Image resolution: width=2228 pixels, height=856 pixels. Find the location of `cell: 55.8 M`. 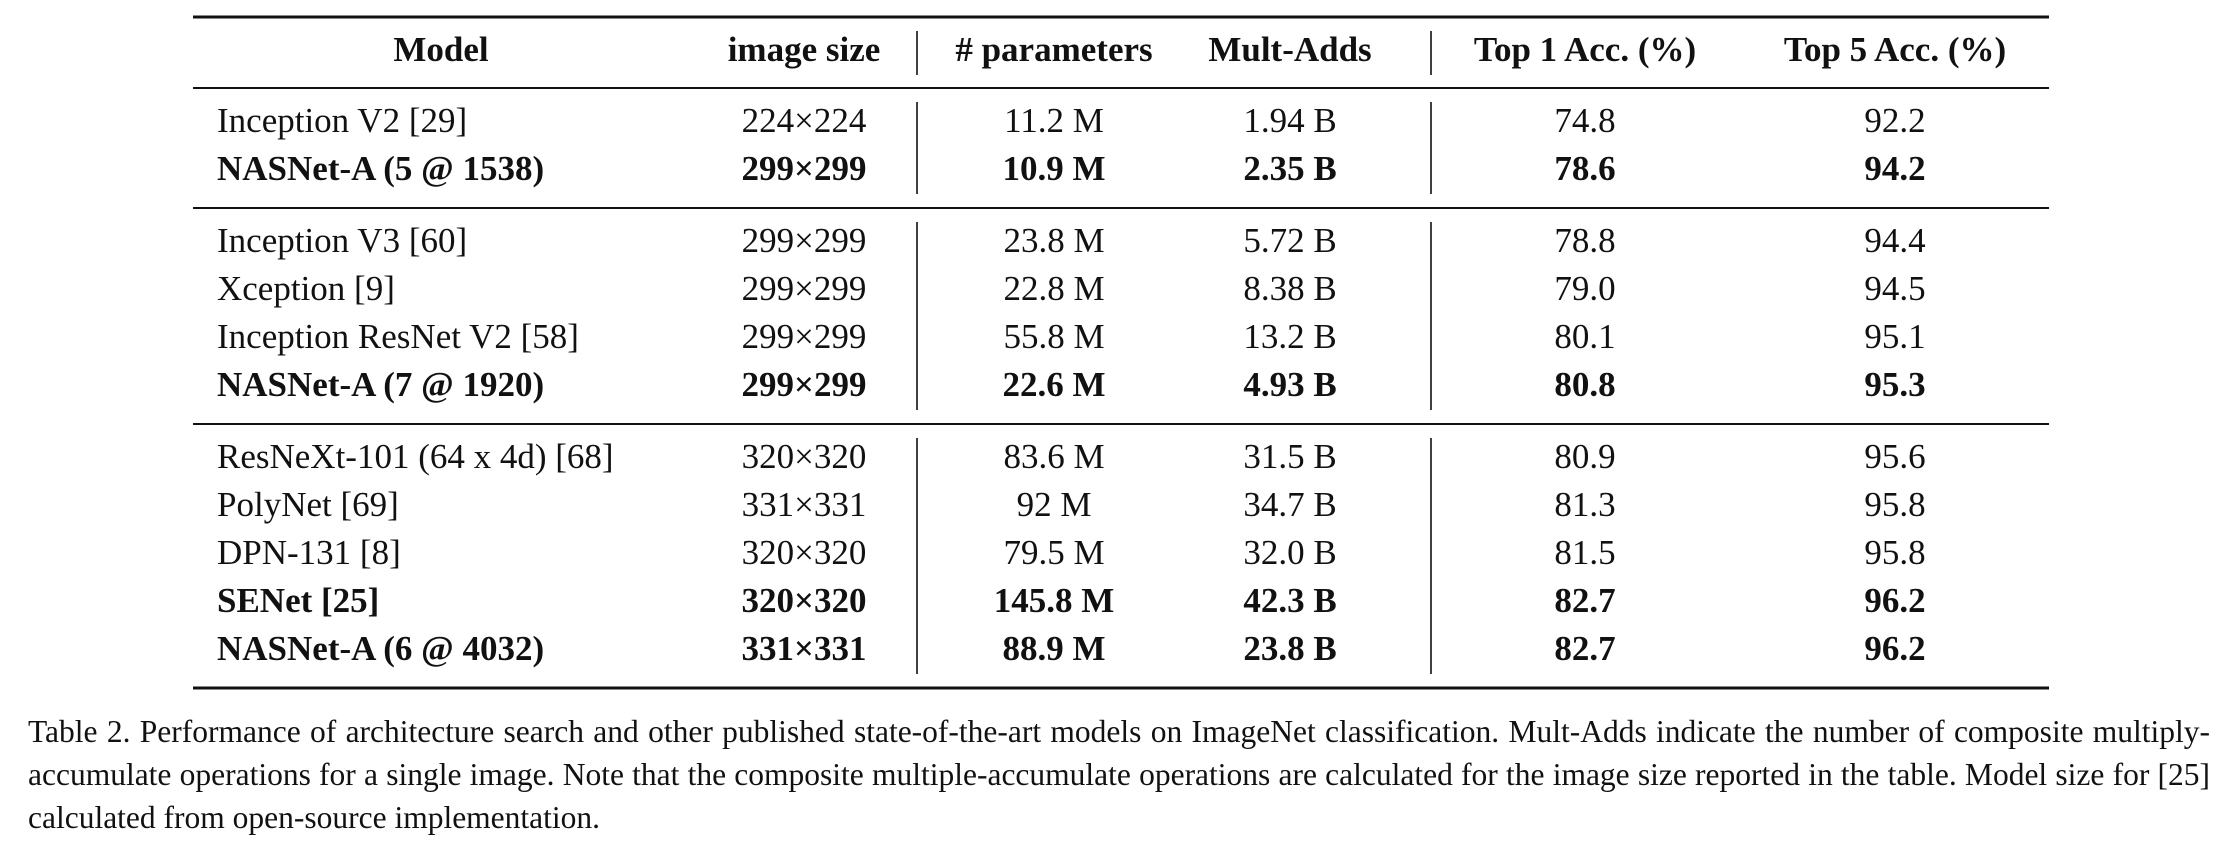

cell: 55.8 M is located at coordinates (1053, 336).